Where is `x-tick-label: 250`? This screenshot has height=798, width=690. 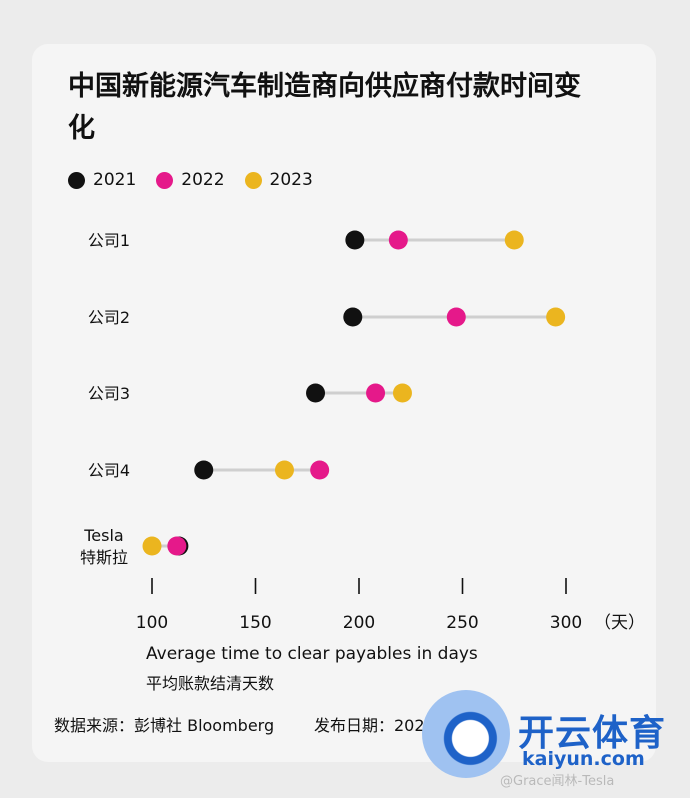
x-tick-label: 250 is located at coordinates (462, 623).